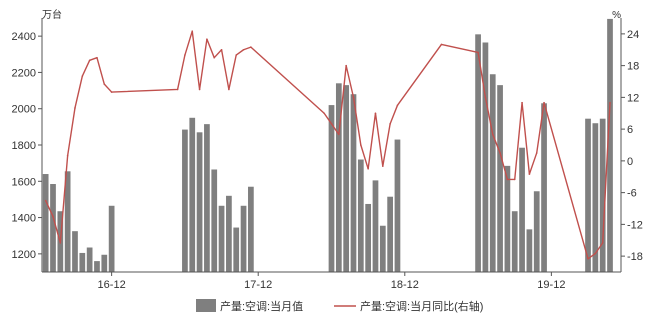  Describe the element at coordinates (112, 285) in the screenshot. I see `x-tick-label: 16-12` at that location.